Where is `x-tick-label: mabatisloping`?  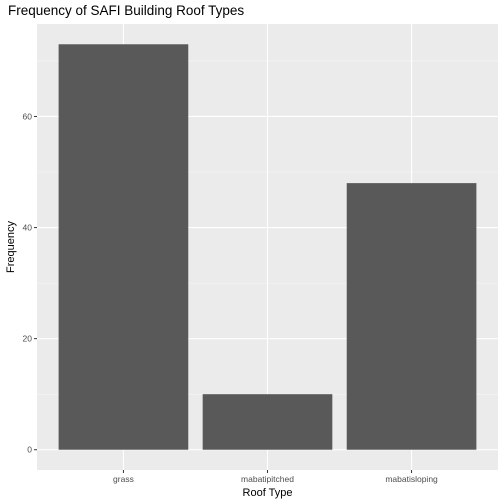
x-tick-label: mabatisloping is located at coordinates (411, 479).